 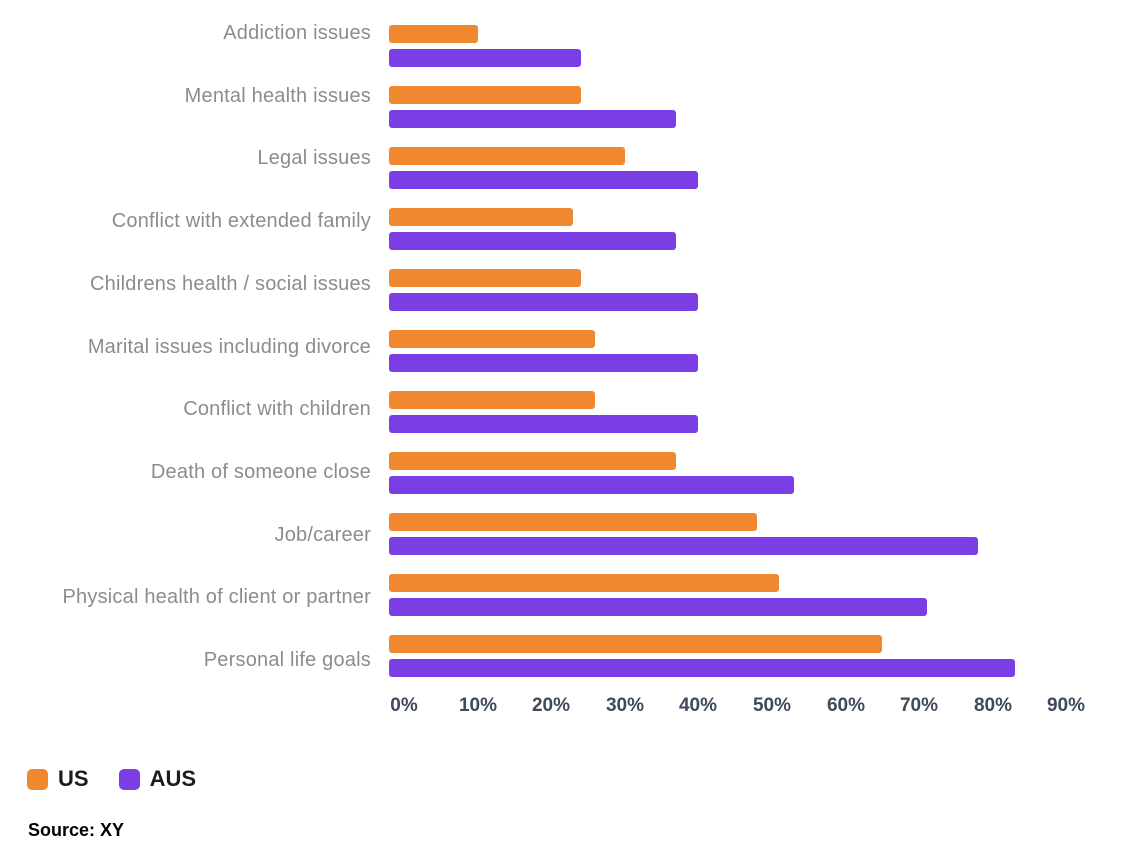 I want to click on x-tick-label: 80%, so click(x=993, y=705).